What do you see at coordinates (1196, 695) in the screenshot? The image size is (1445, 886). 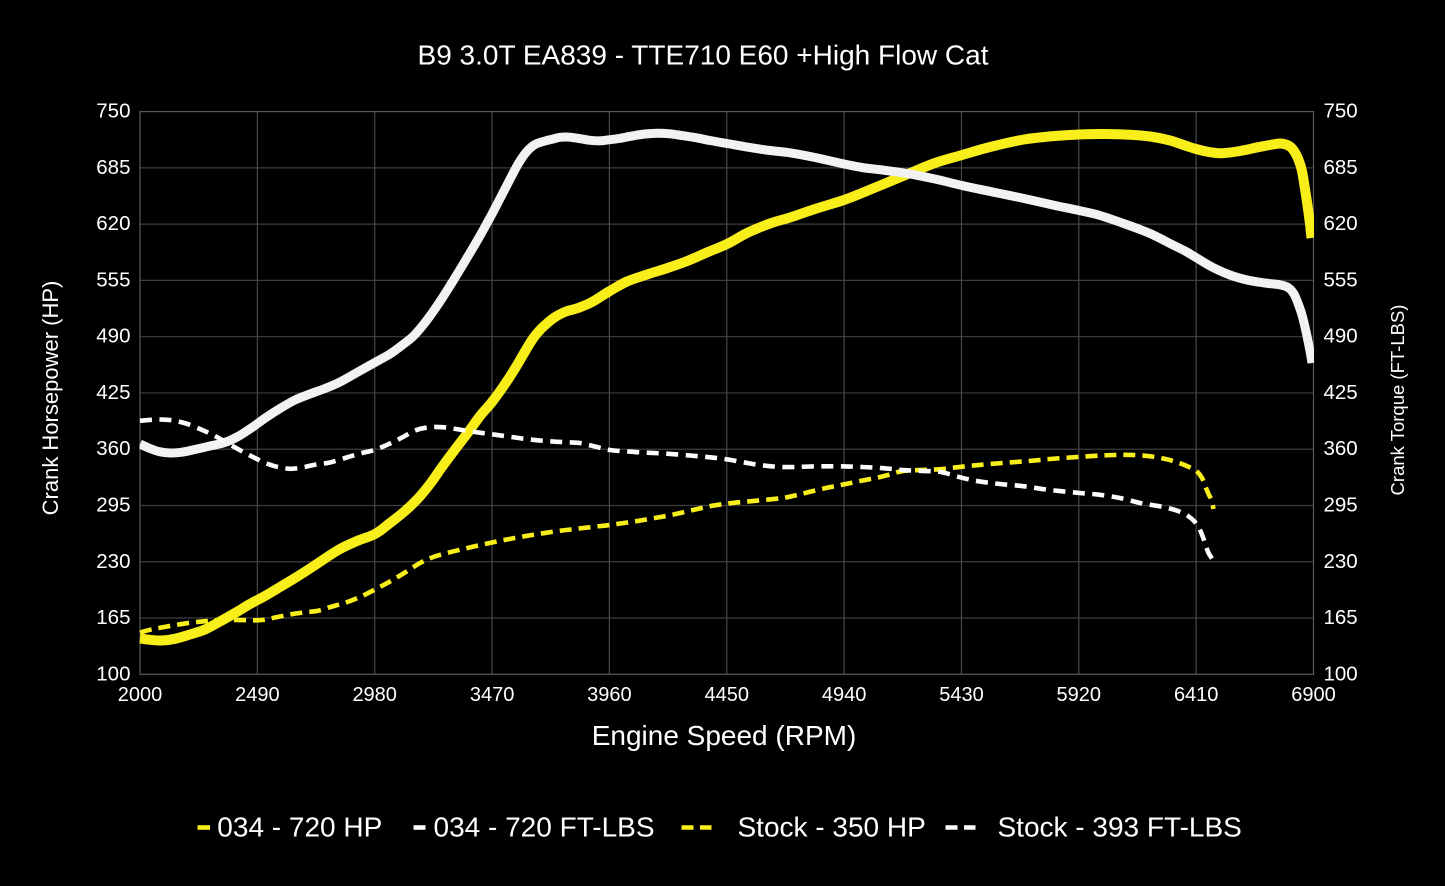 I see `svg-text: 6410` at bounding box center [1196, 695].